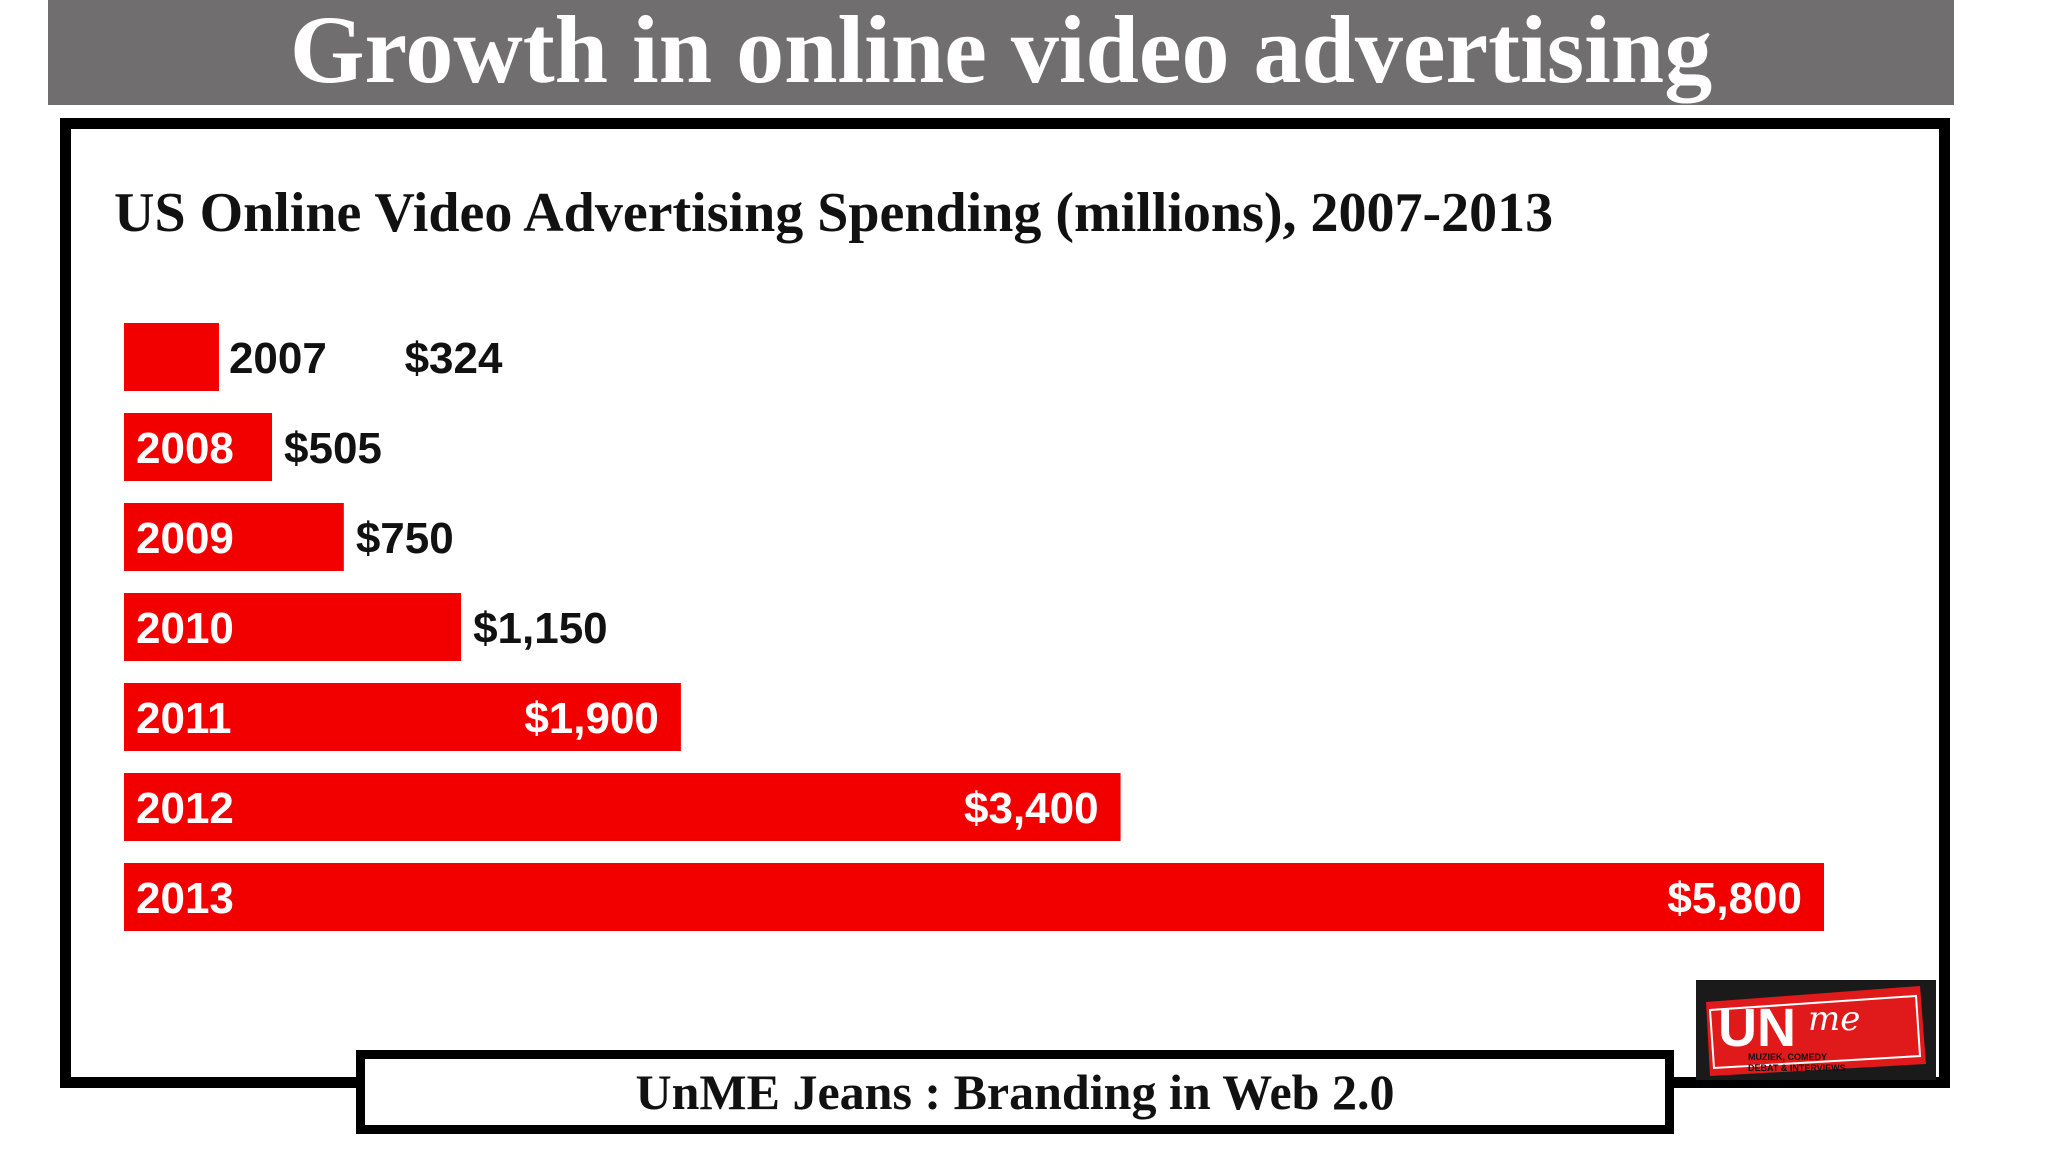 This screenshot has width=2048, height=1152. I want to click on bar-value-label: $1,900, so click(591, 718).